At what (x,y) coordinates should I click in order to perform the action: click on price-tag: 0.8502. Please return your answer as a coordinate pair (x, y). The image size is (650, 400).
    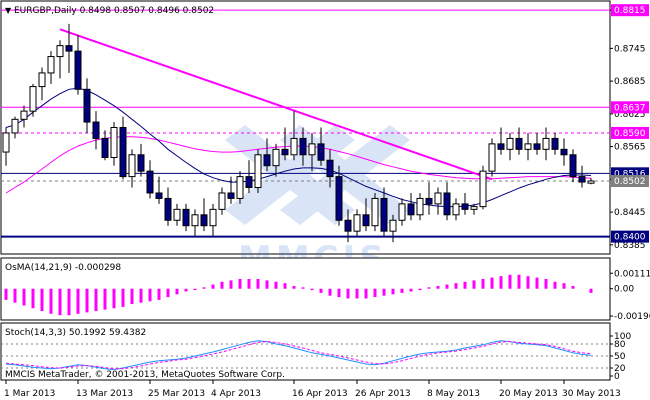
    Looking at the image, I should click on (630, 180).